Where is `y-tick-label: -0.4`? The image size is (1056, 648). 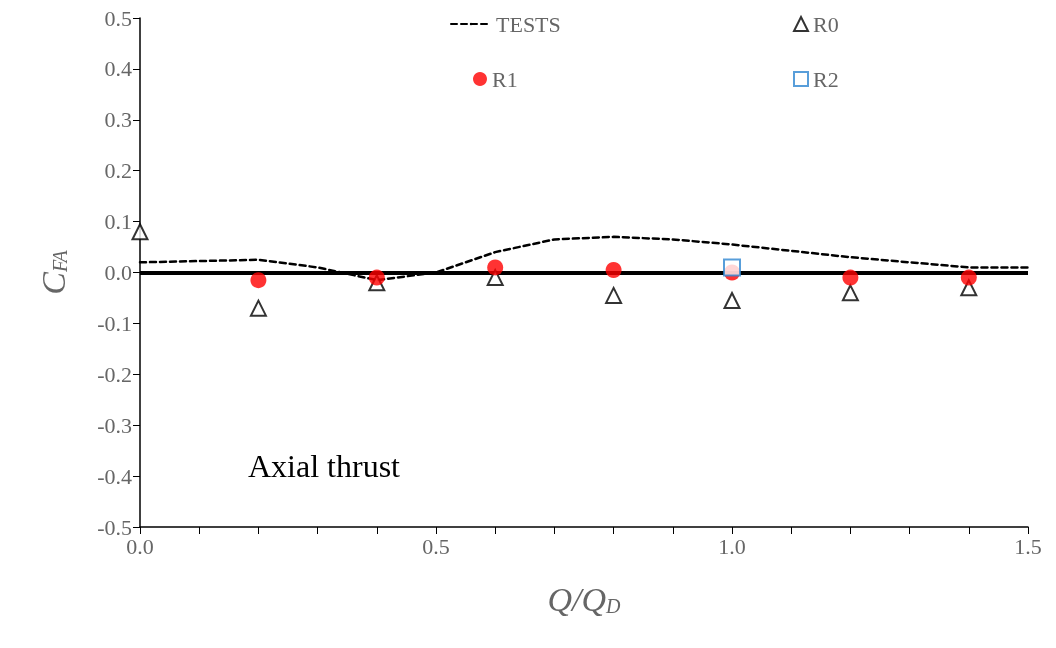 y-tick-label: -0.4 is located at coordinates (114, 476).